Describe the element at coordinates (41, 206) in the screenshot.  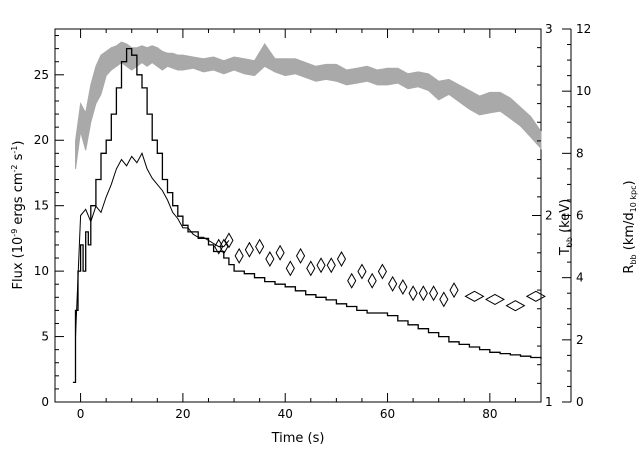
I see `y-tick-label-flux: 15` at that location.